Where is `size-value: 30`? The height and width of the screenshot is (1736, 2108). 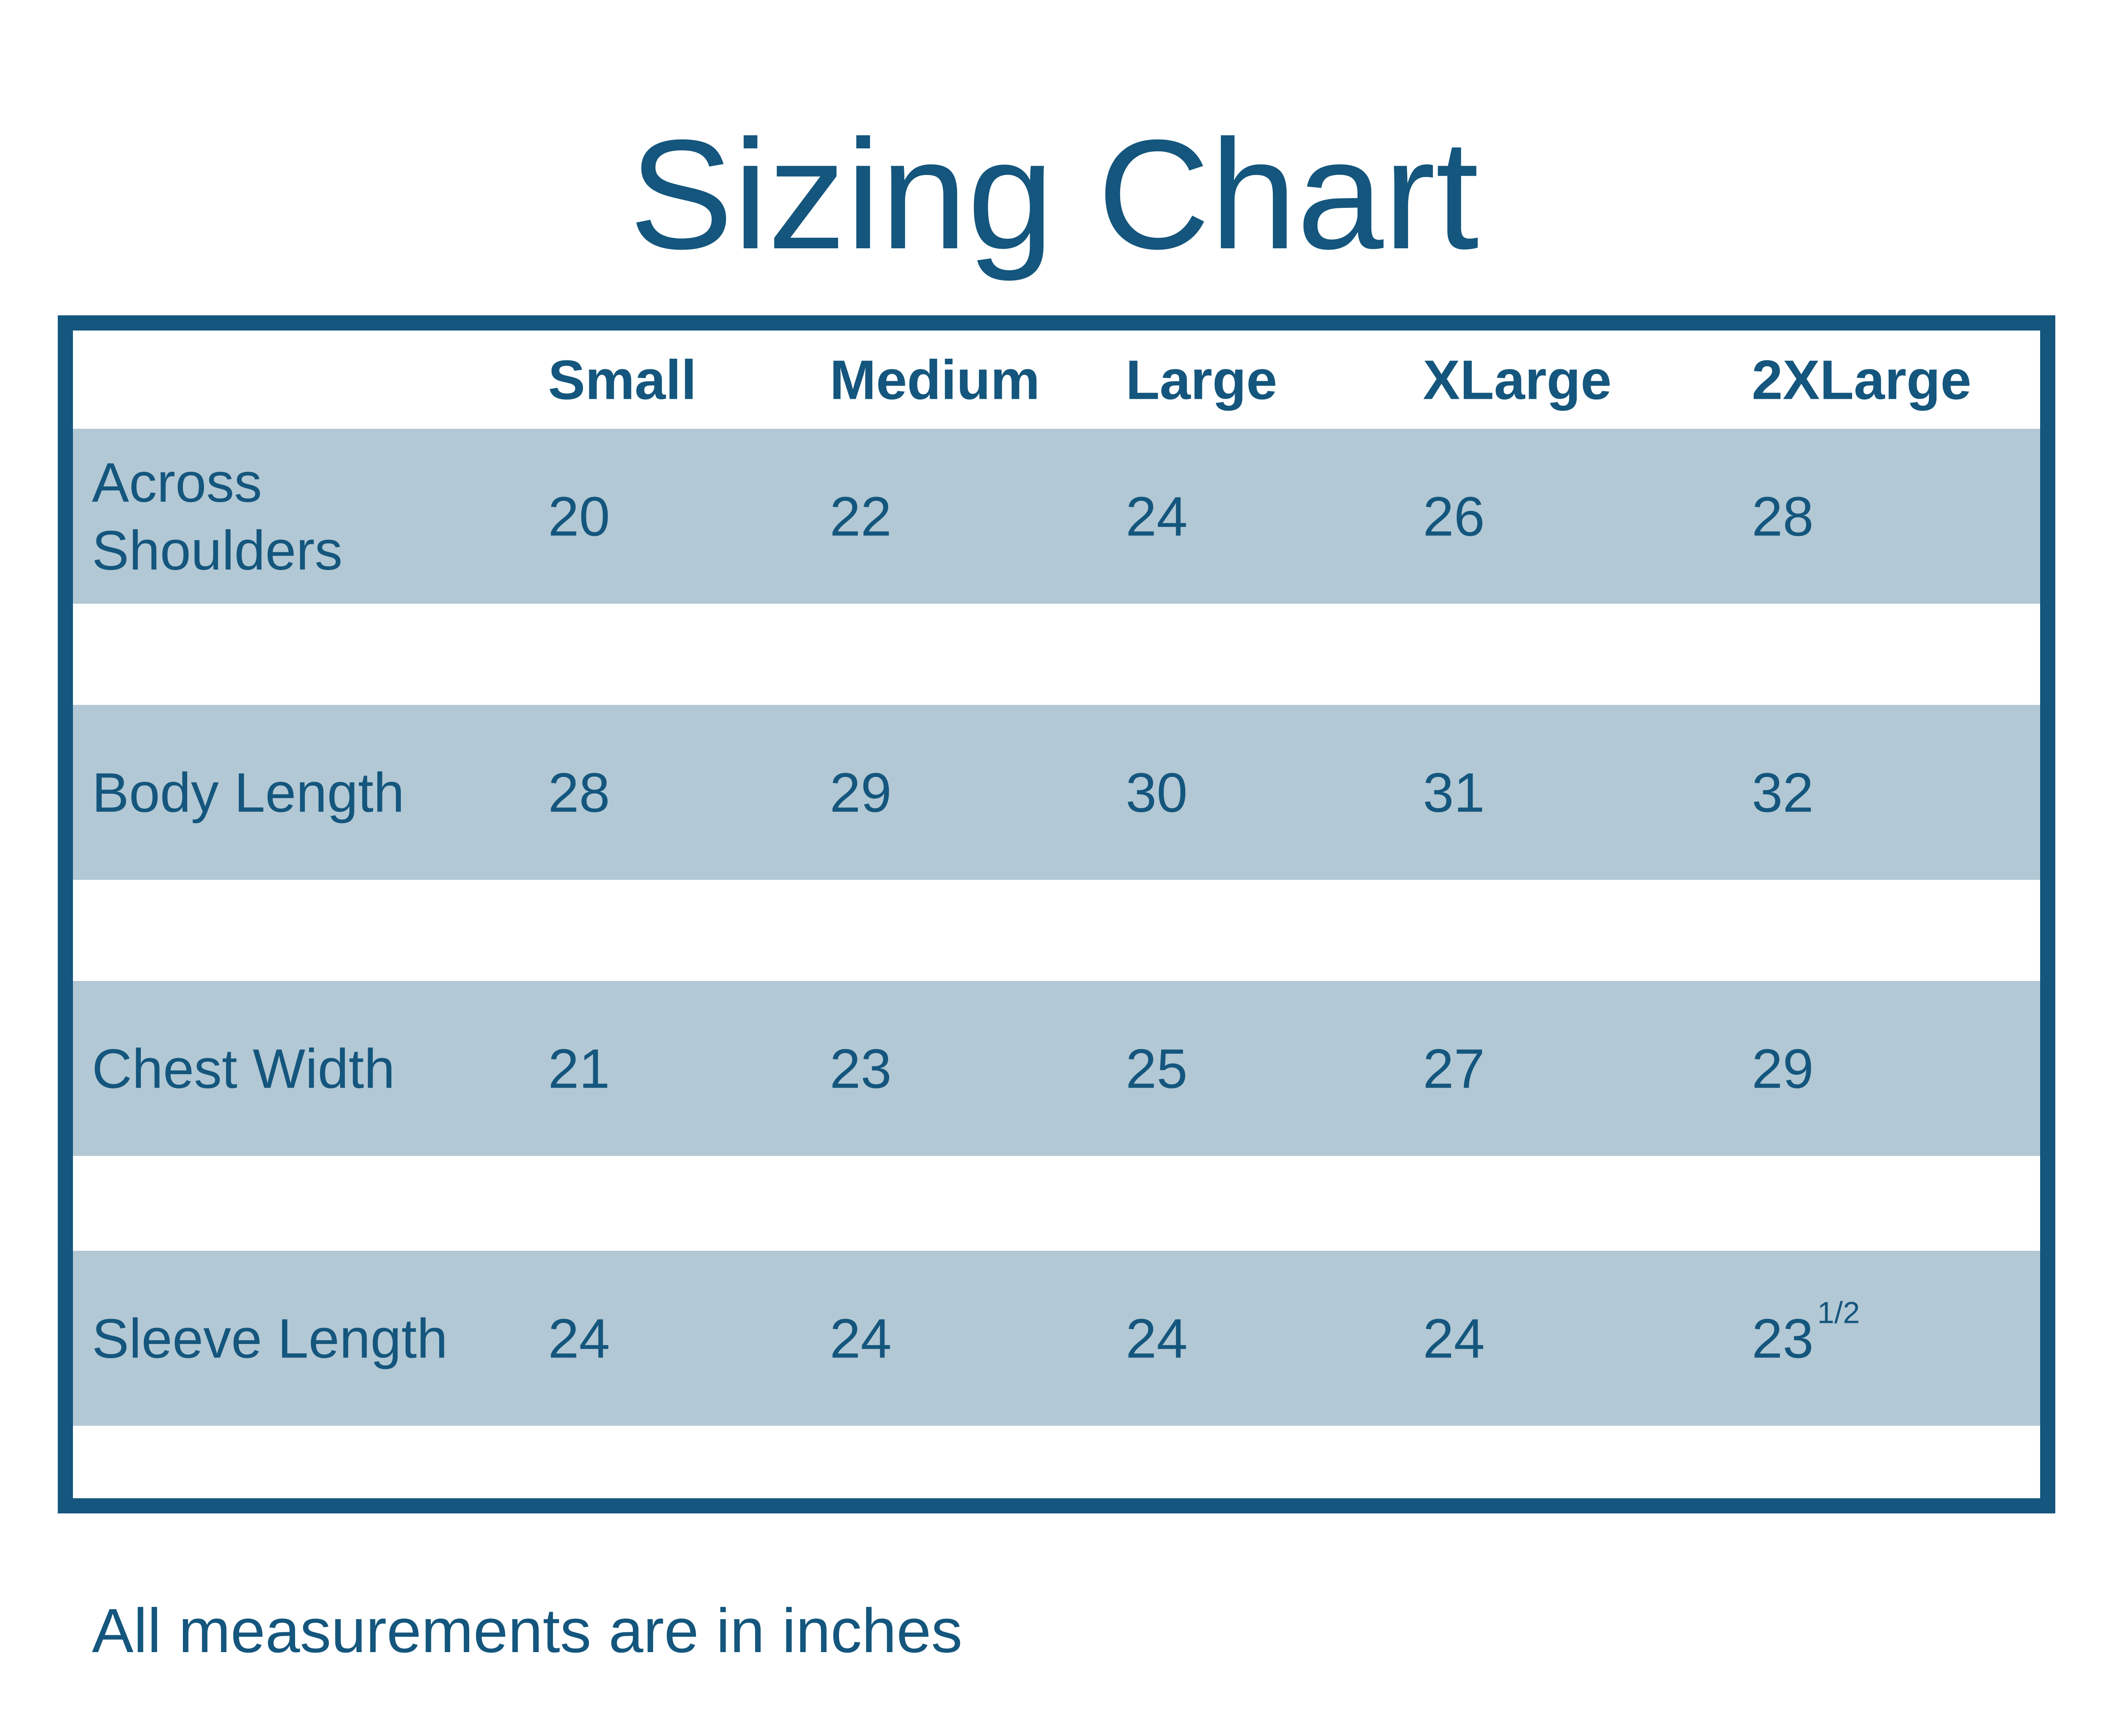 size-value: 30 is located at coordinates (1157, 792).